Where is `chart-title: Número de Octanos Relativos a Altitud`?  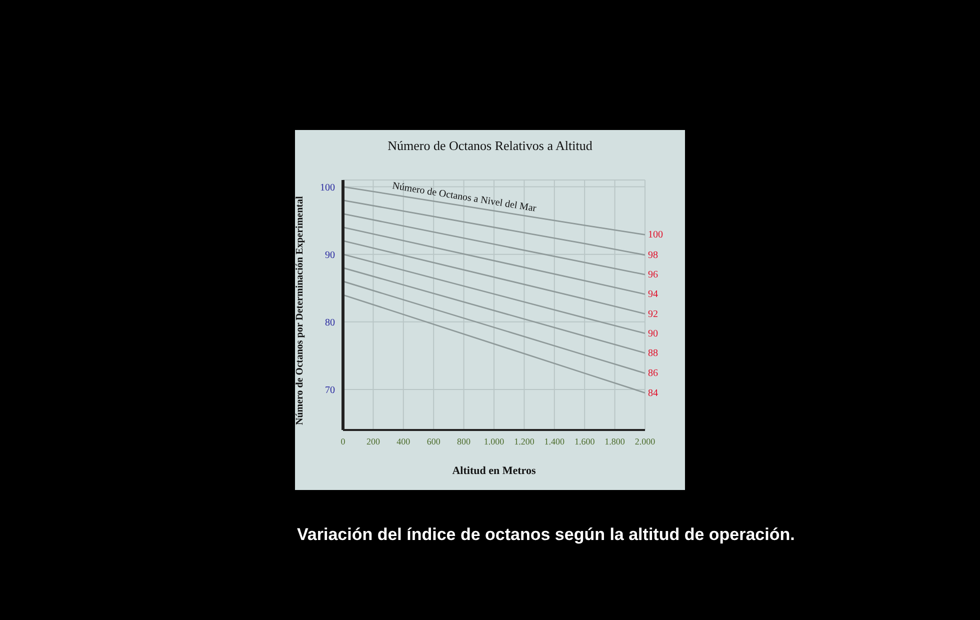 chart-title: Número de Octanos Relativos a Altitud is located at coordinates (490, 146).